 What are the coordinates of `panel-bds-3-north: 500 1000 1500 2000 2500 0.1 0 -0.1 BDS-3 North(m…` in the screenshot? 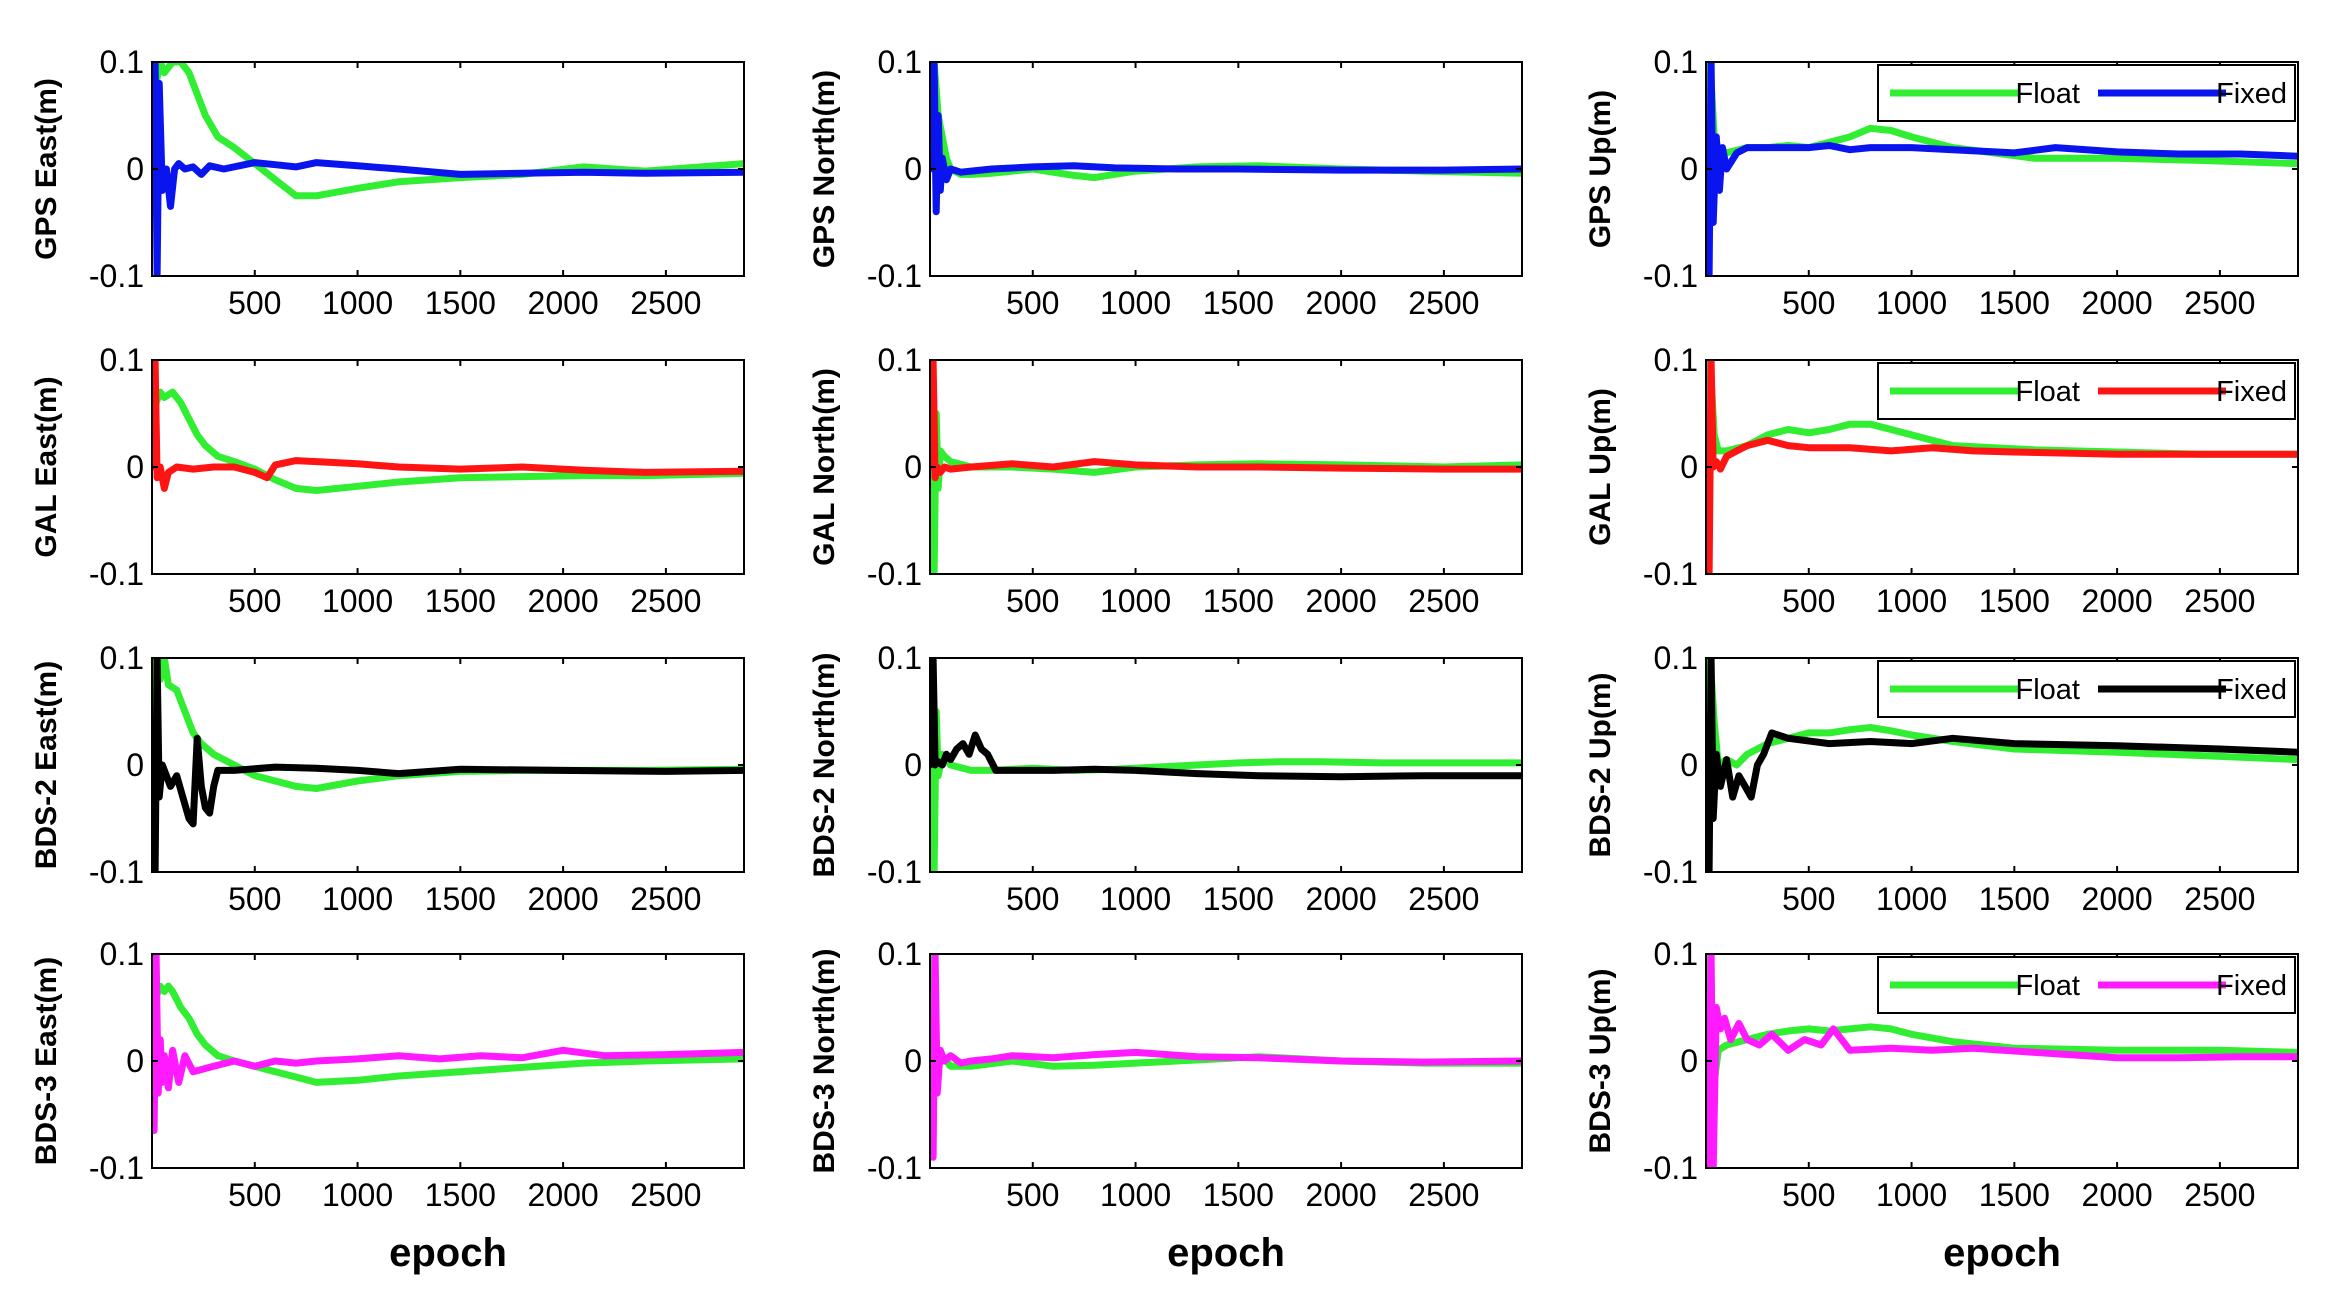 It's located at (1165, 1105).